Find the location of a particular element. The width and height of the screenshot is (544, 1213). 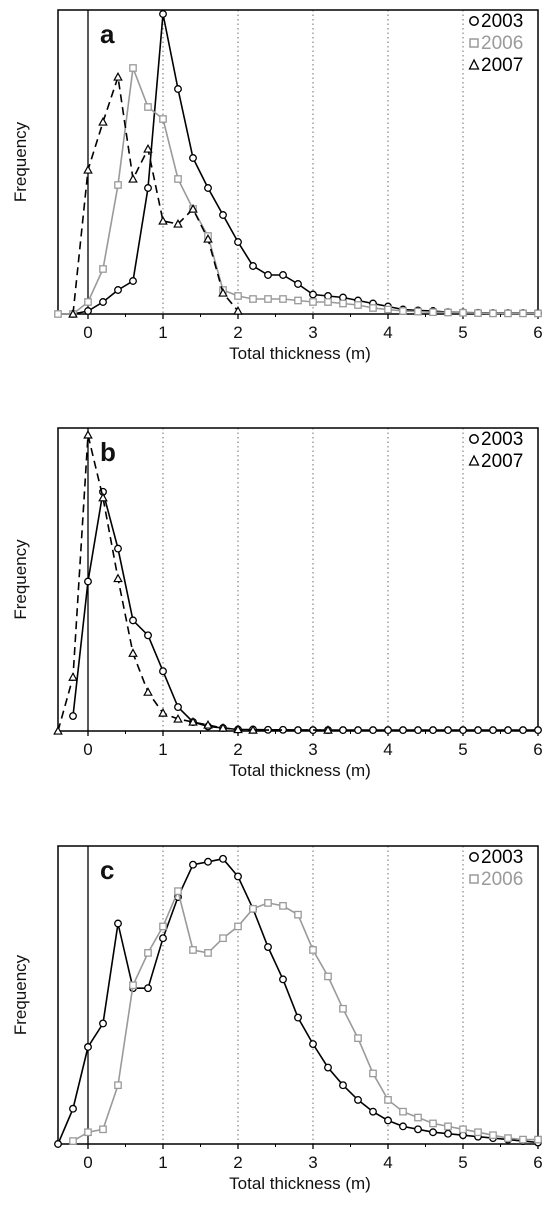

panel-label: a is located at coordinates (107, 34).